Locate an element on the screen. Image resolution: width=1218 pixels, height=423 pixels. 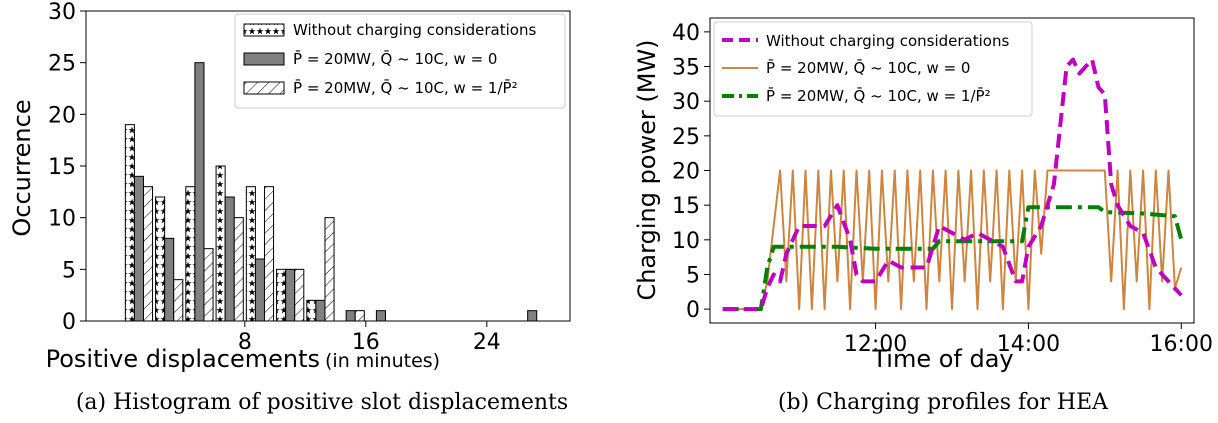
line-x-axis-label: Time of day is located at coordinates (942, 359).